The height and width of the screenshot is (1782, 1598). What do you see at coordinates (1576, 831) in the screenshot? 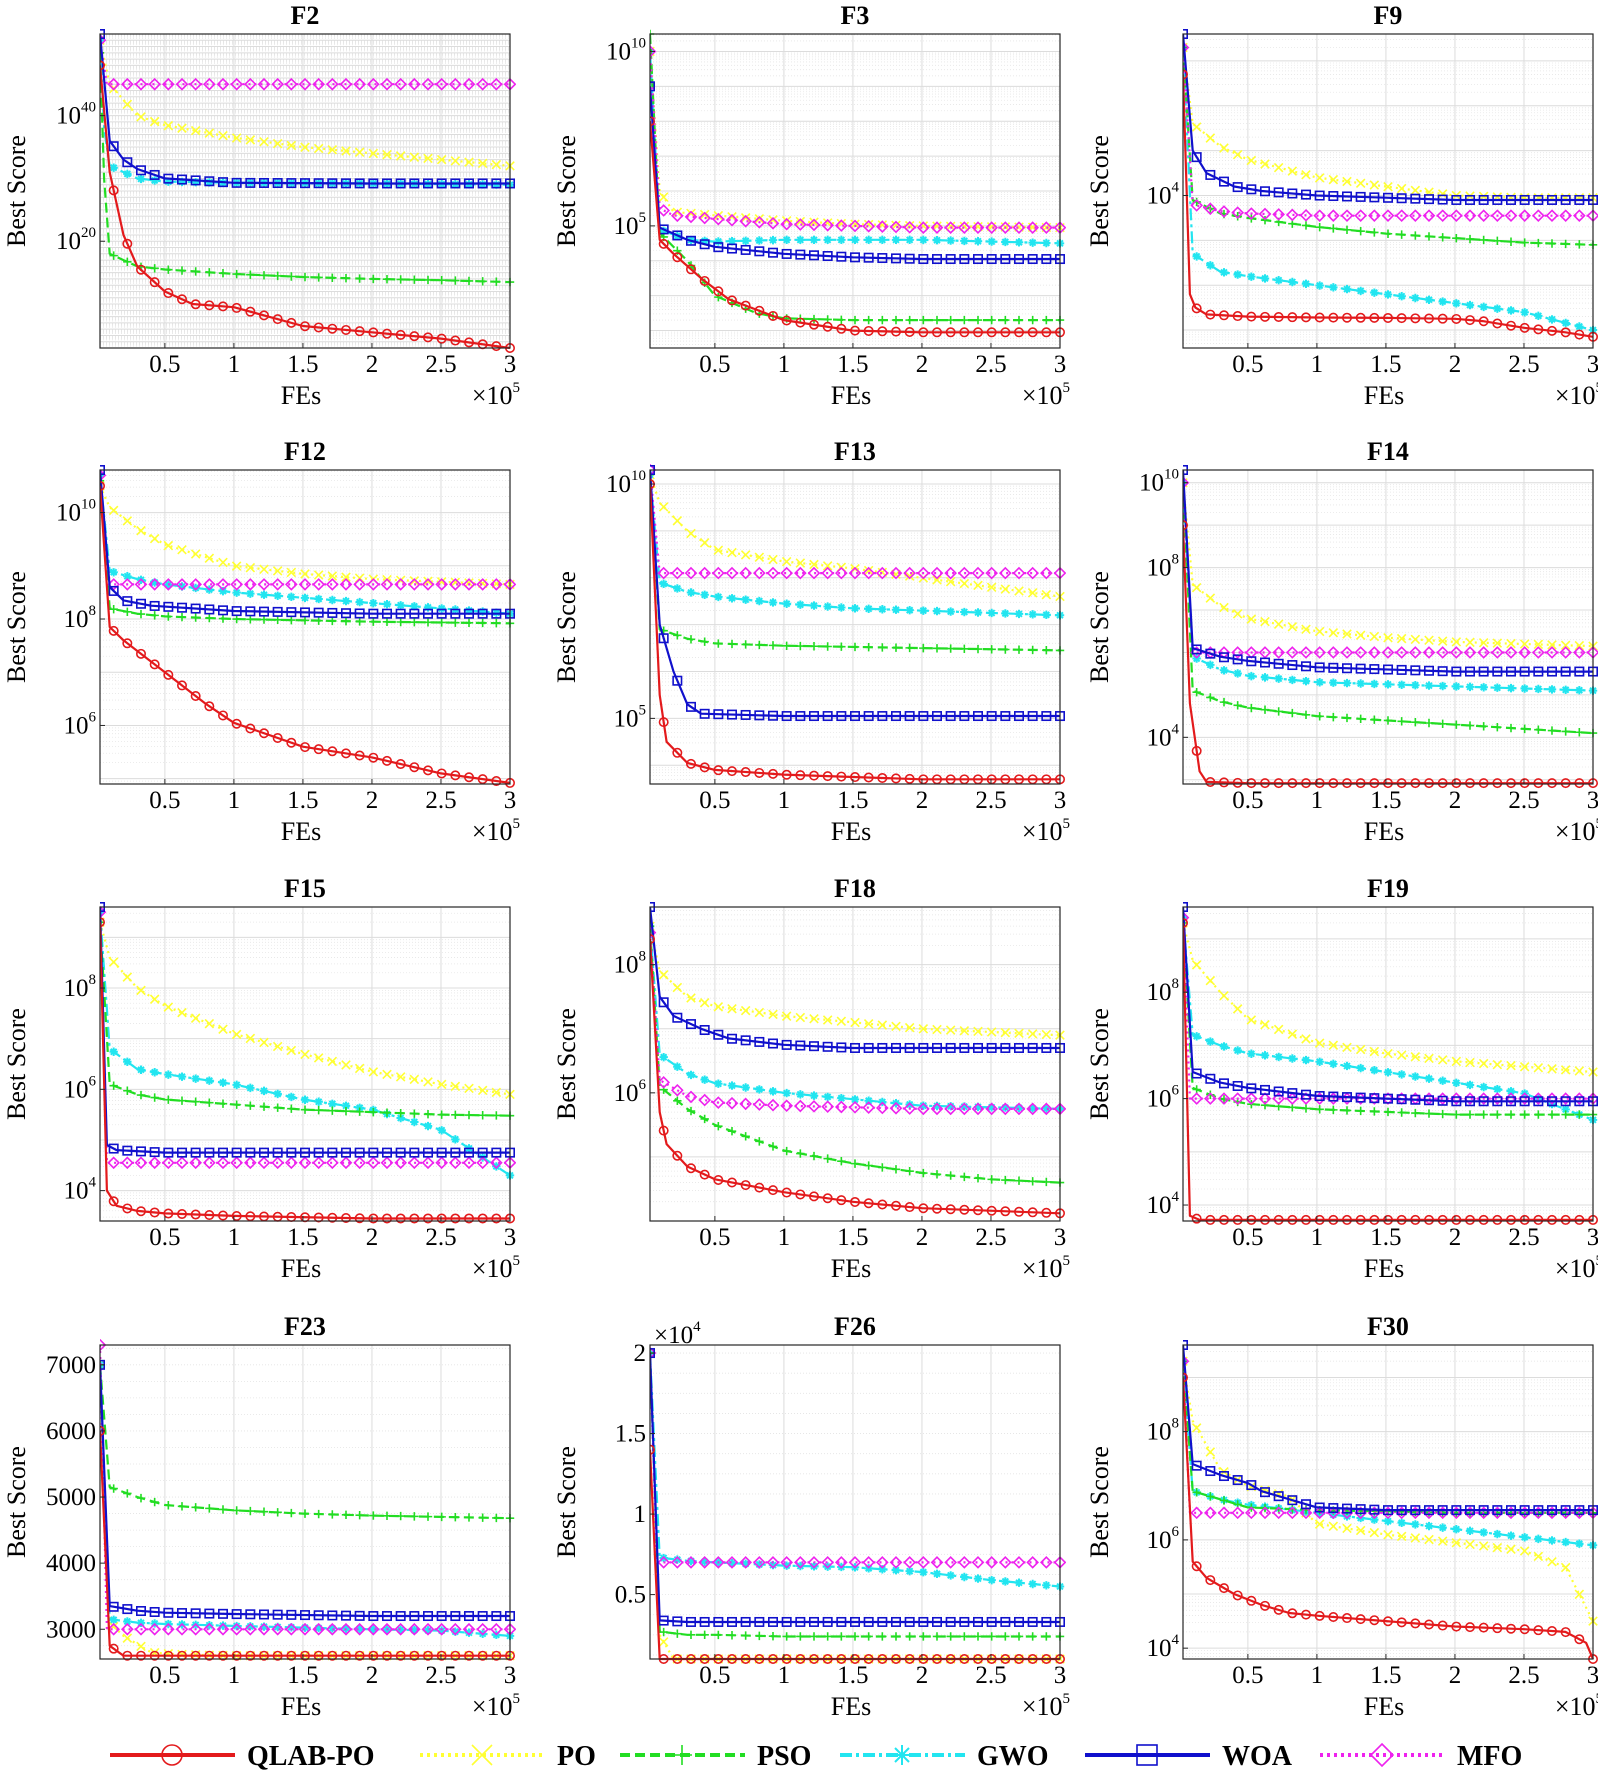
I see `x-multiplier: ×10⁵` at bounding box center [1576, 831].